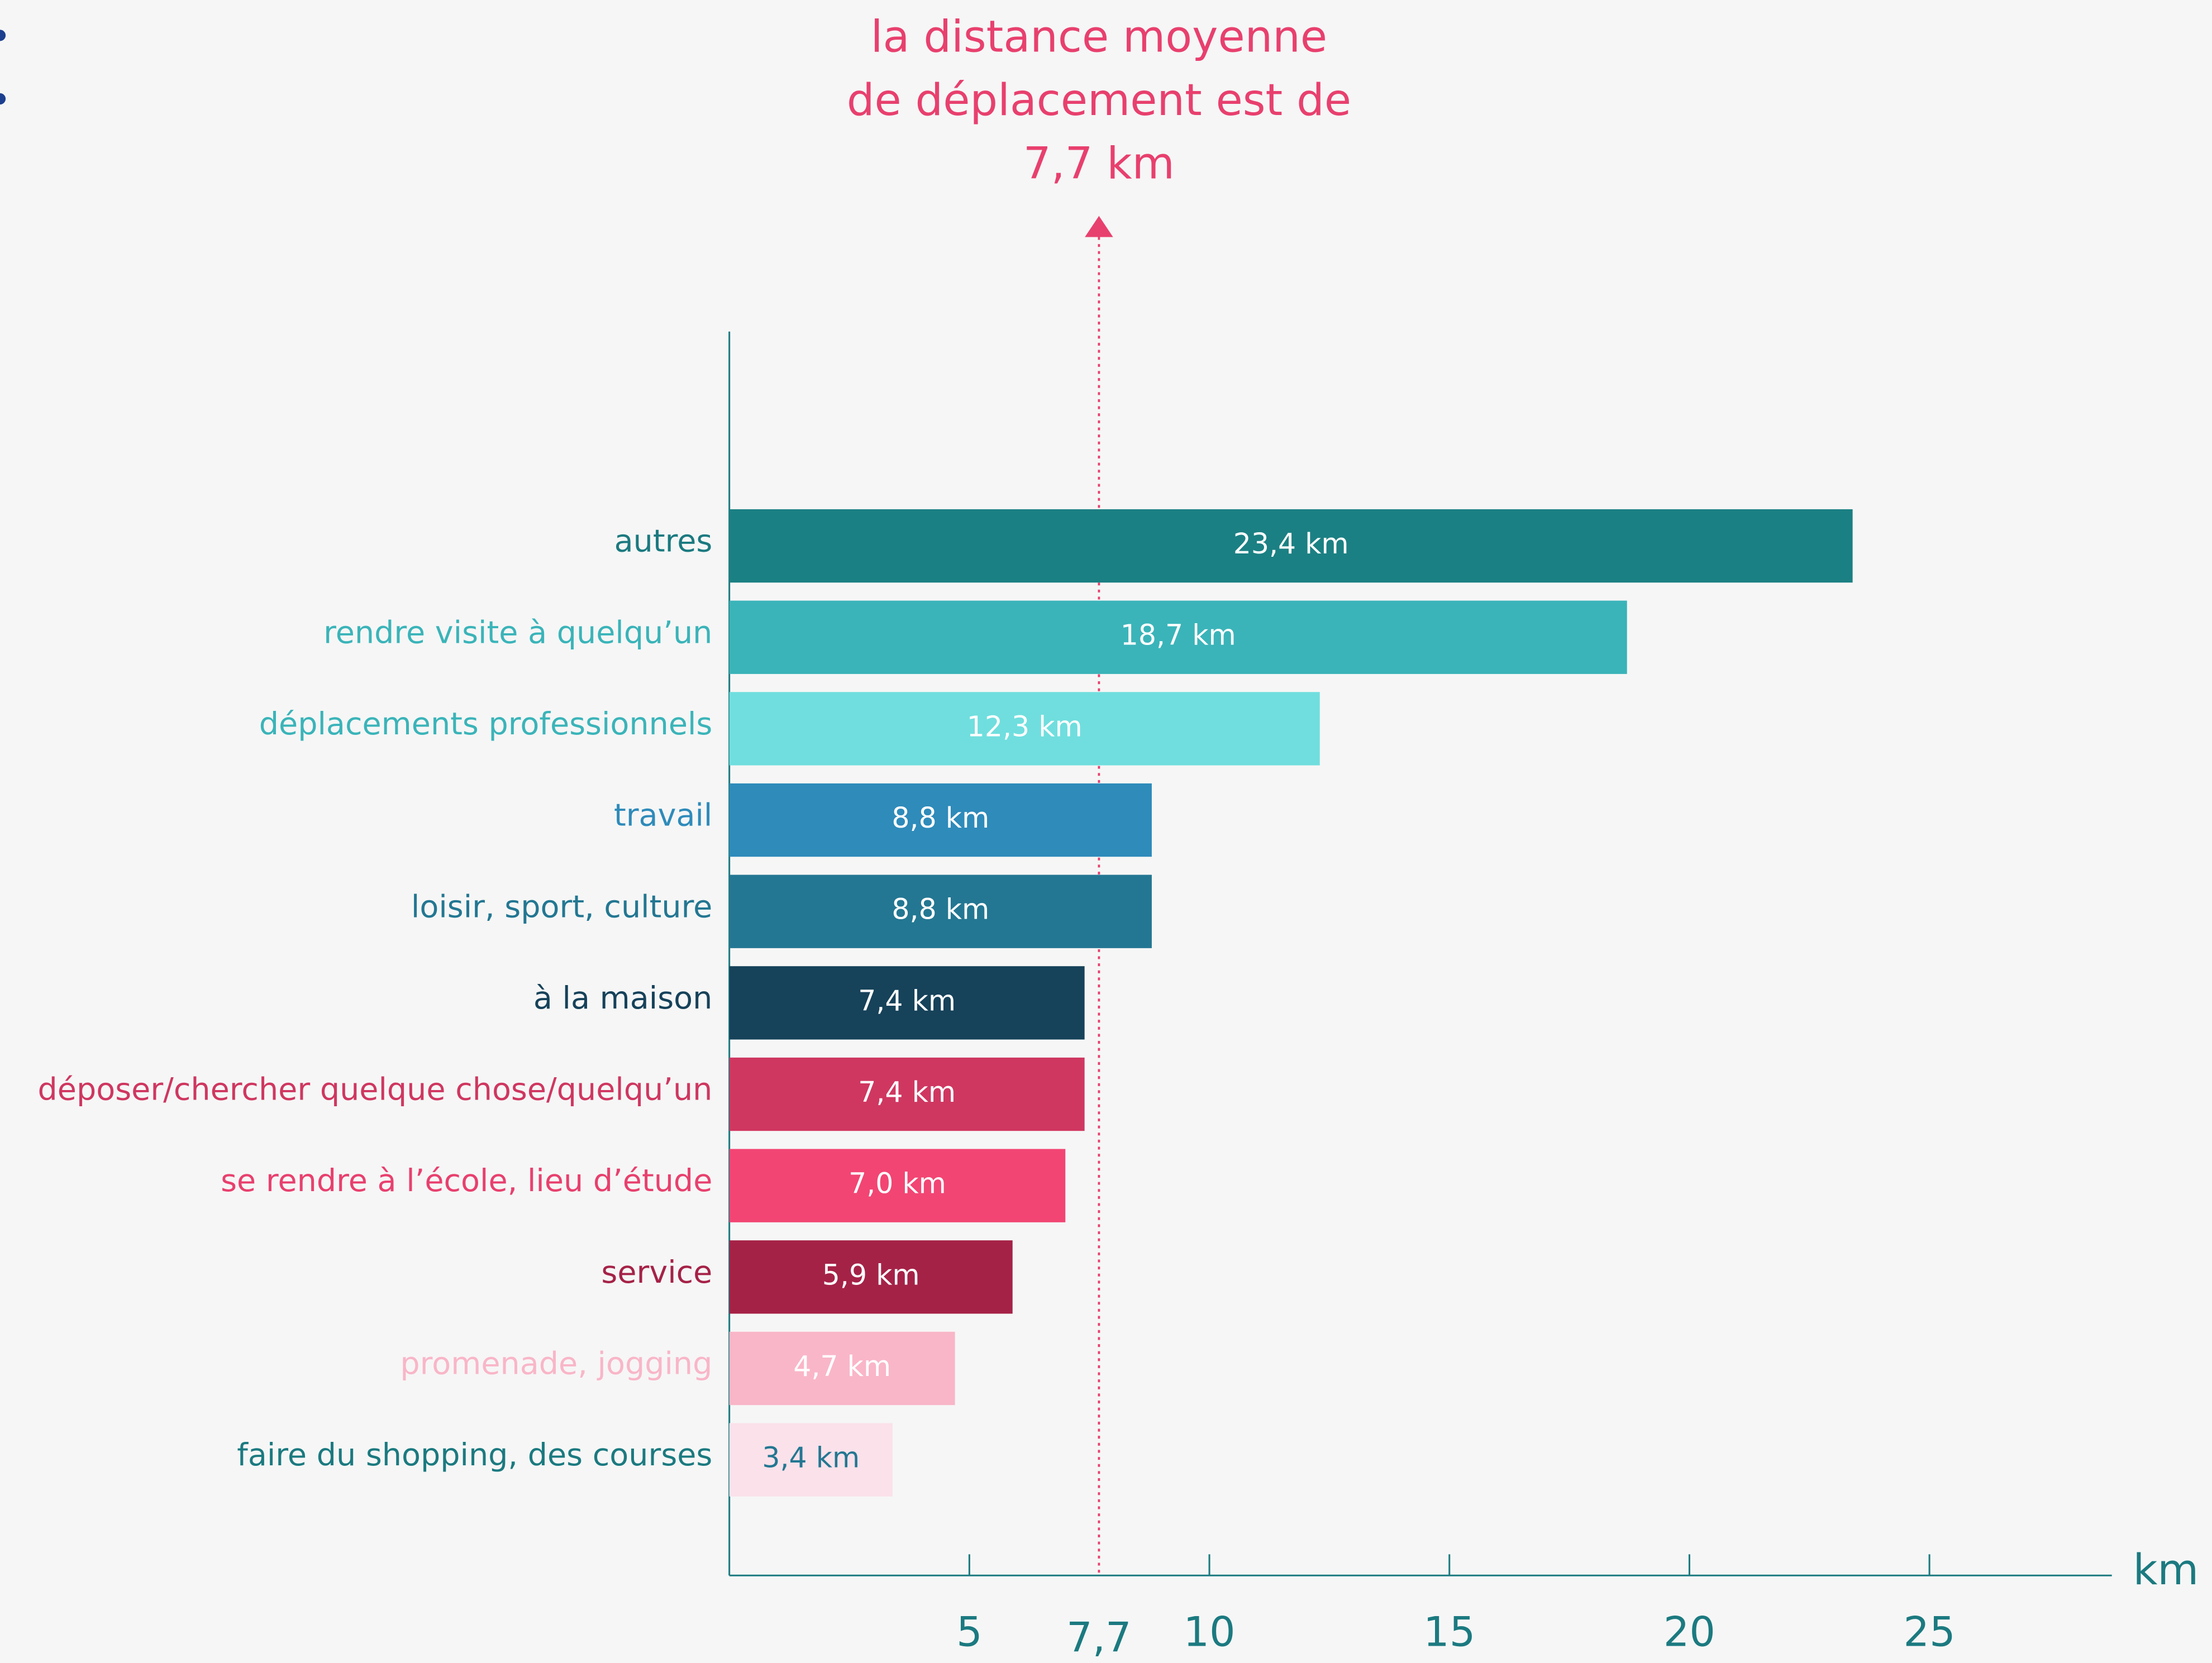 This screenshot has width=2212, height=1663. I want to click on category-label: service, so click(657, 1272).